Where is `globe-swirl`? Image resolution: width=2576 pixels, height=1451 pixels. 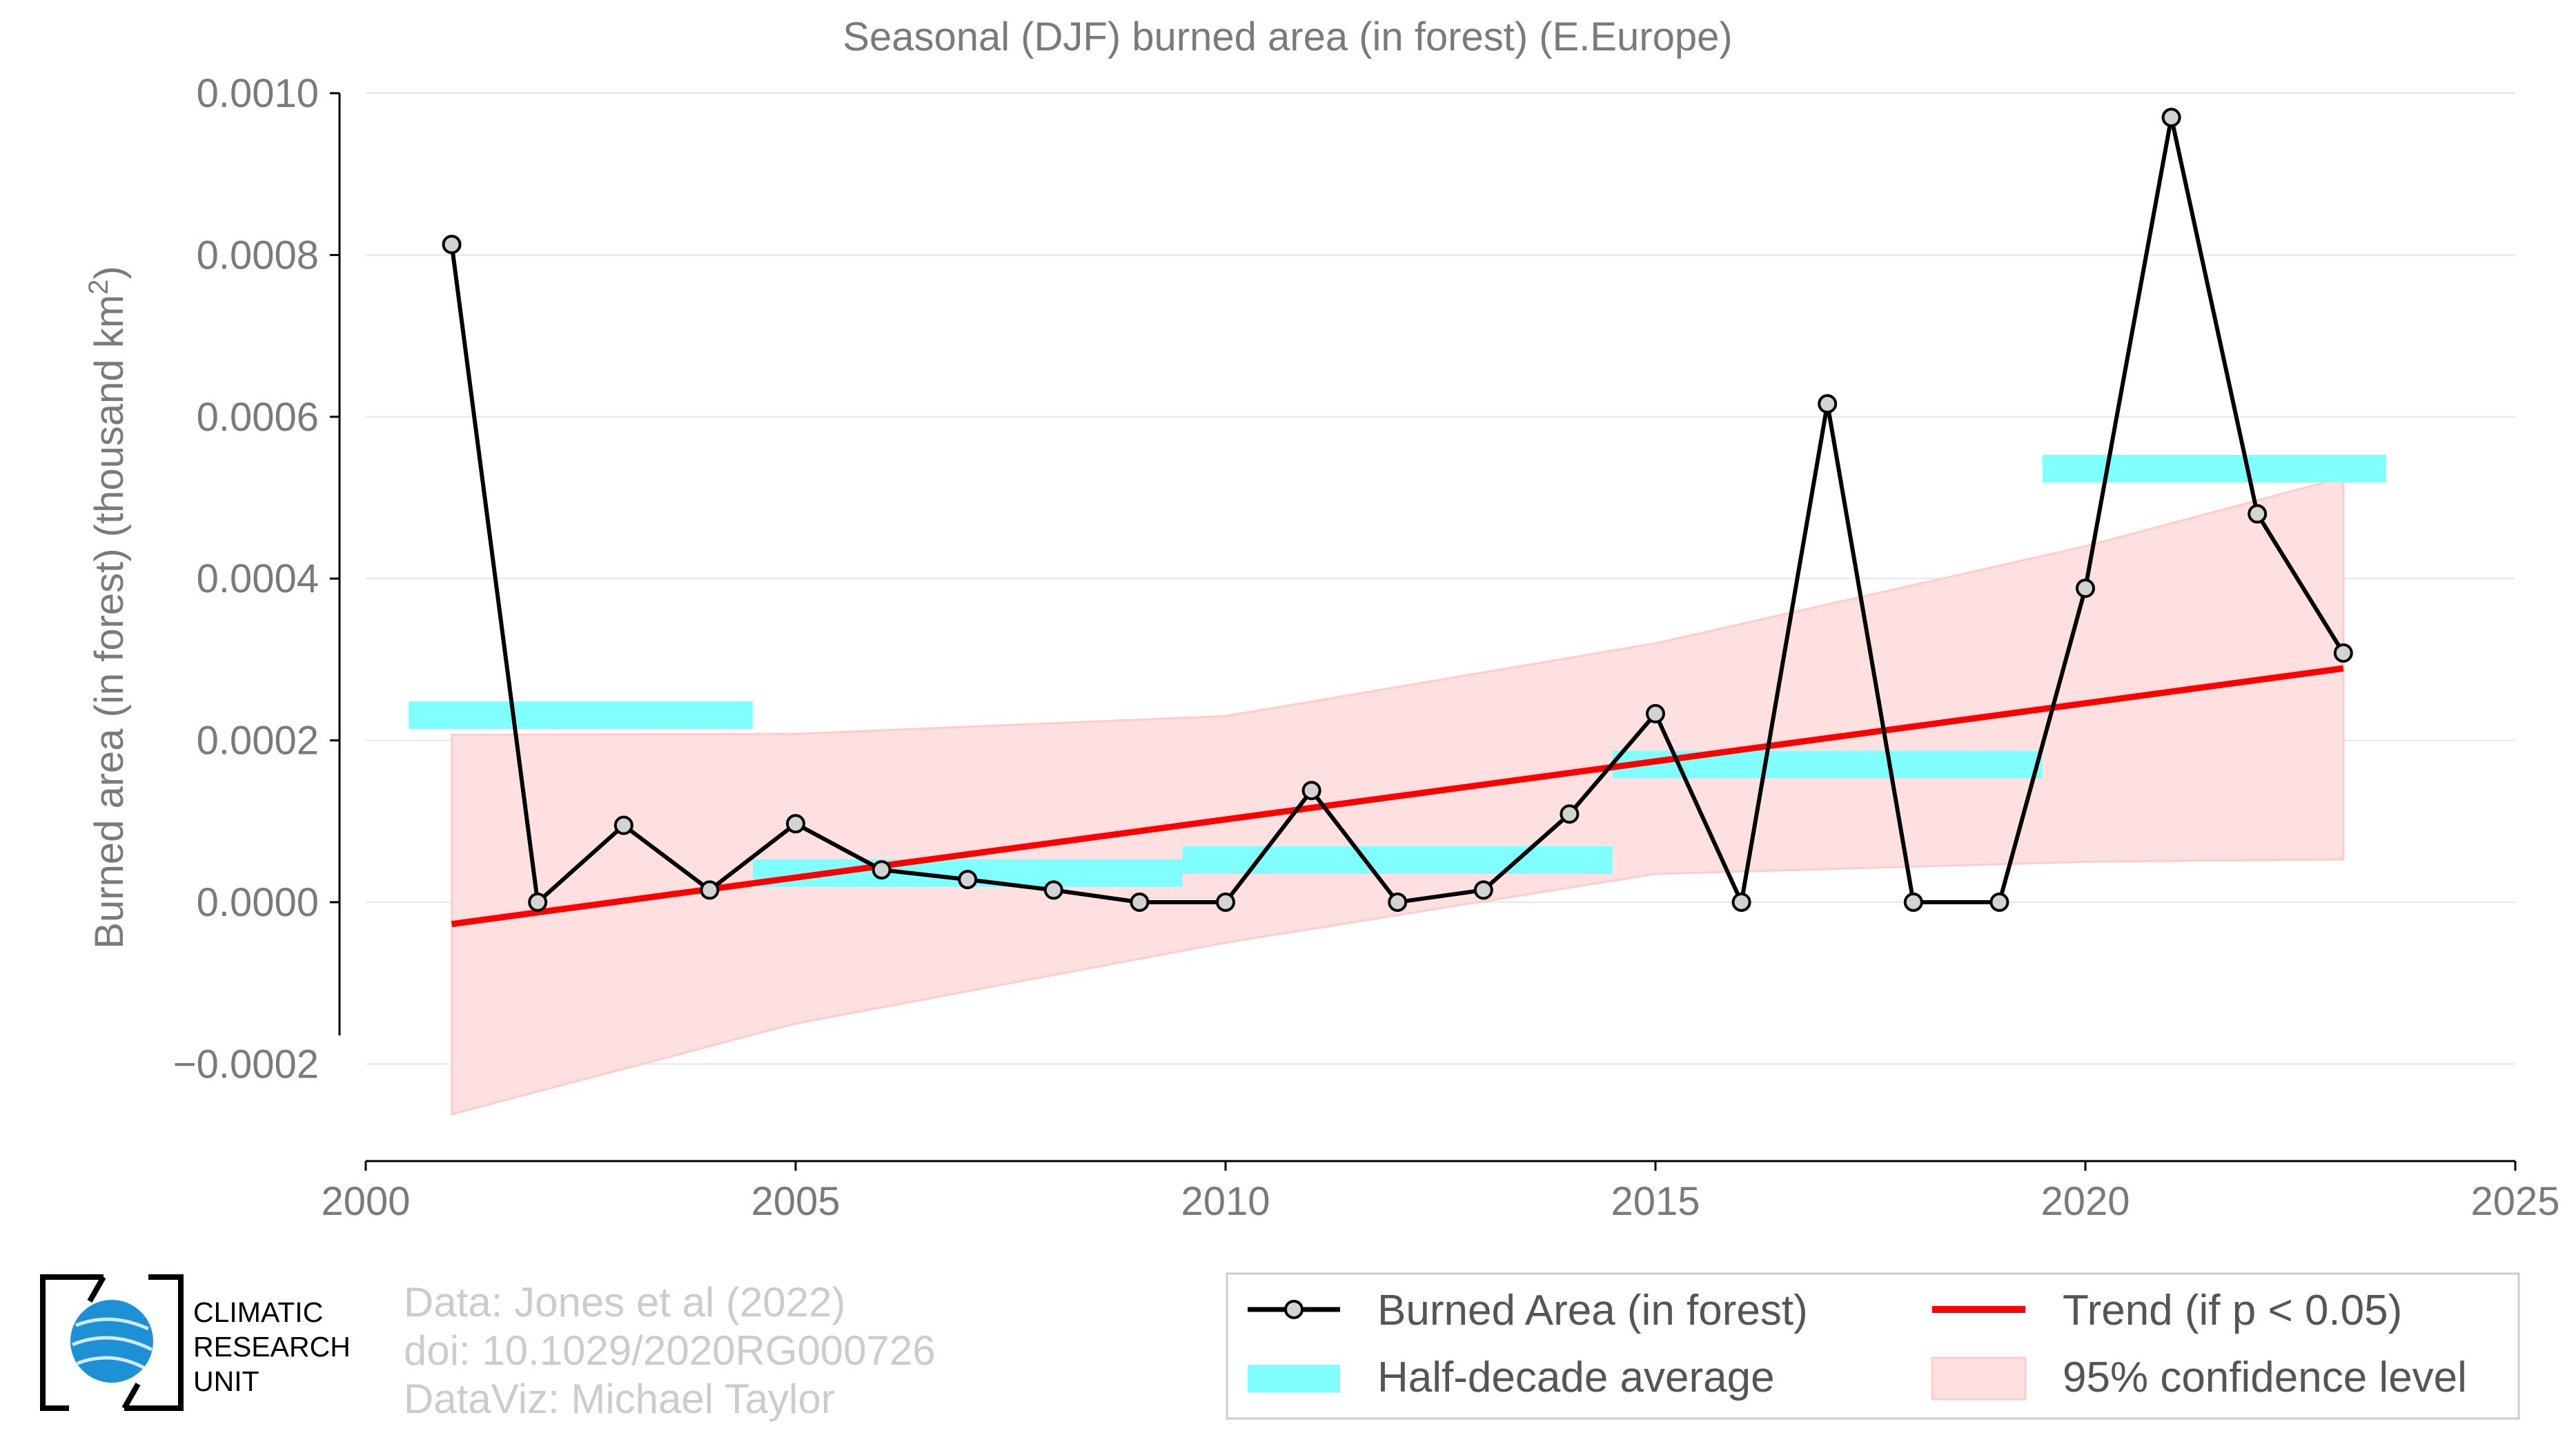 globe-swirl is located at coordinates (112, 1344).